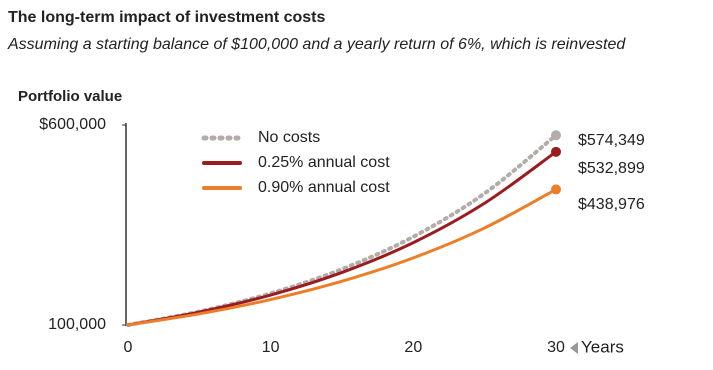  What do you see at coordinates (72, 124) in the screenshot?
I see `y-tick-label: $600,000` at bounding box center [72, 124].